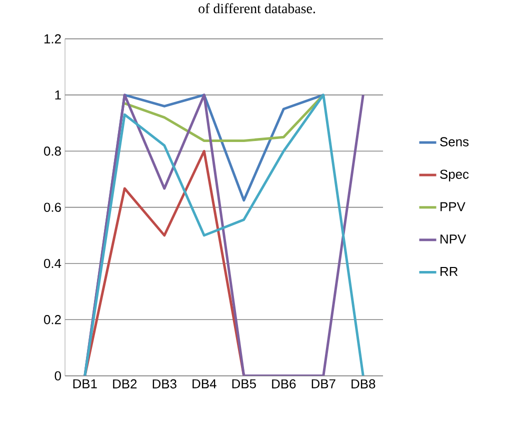  Describe the element at coordinates (52, 319) in the screenshot. I see `y-tick-label: 0.2` at that location.